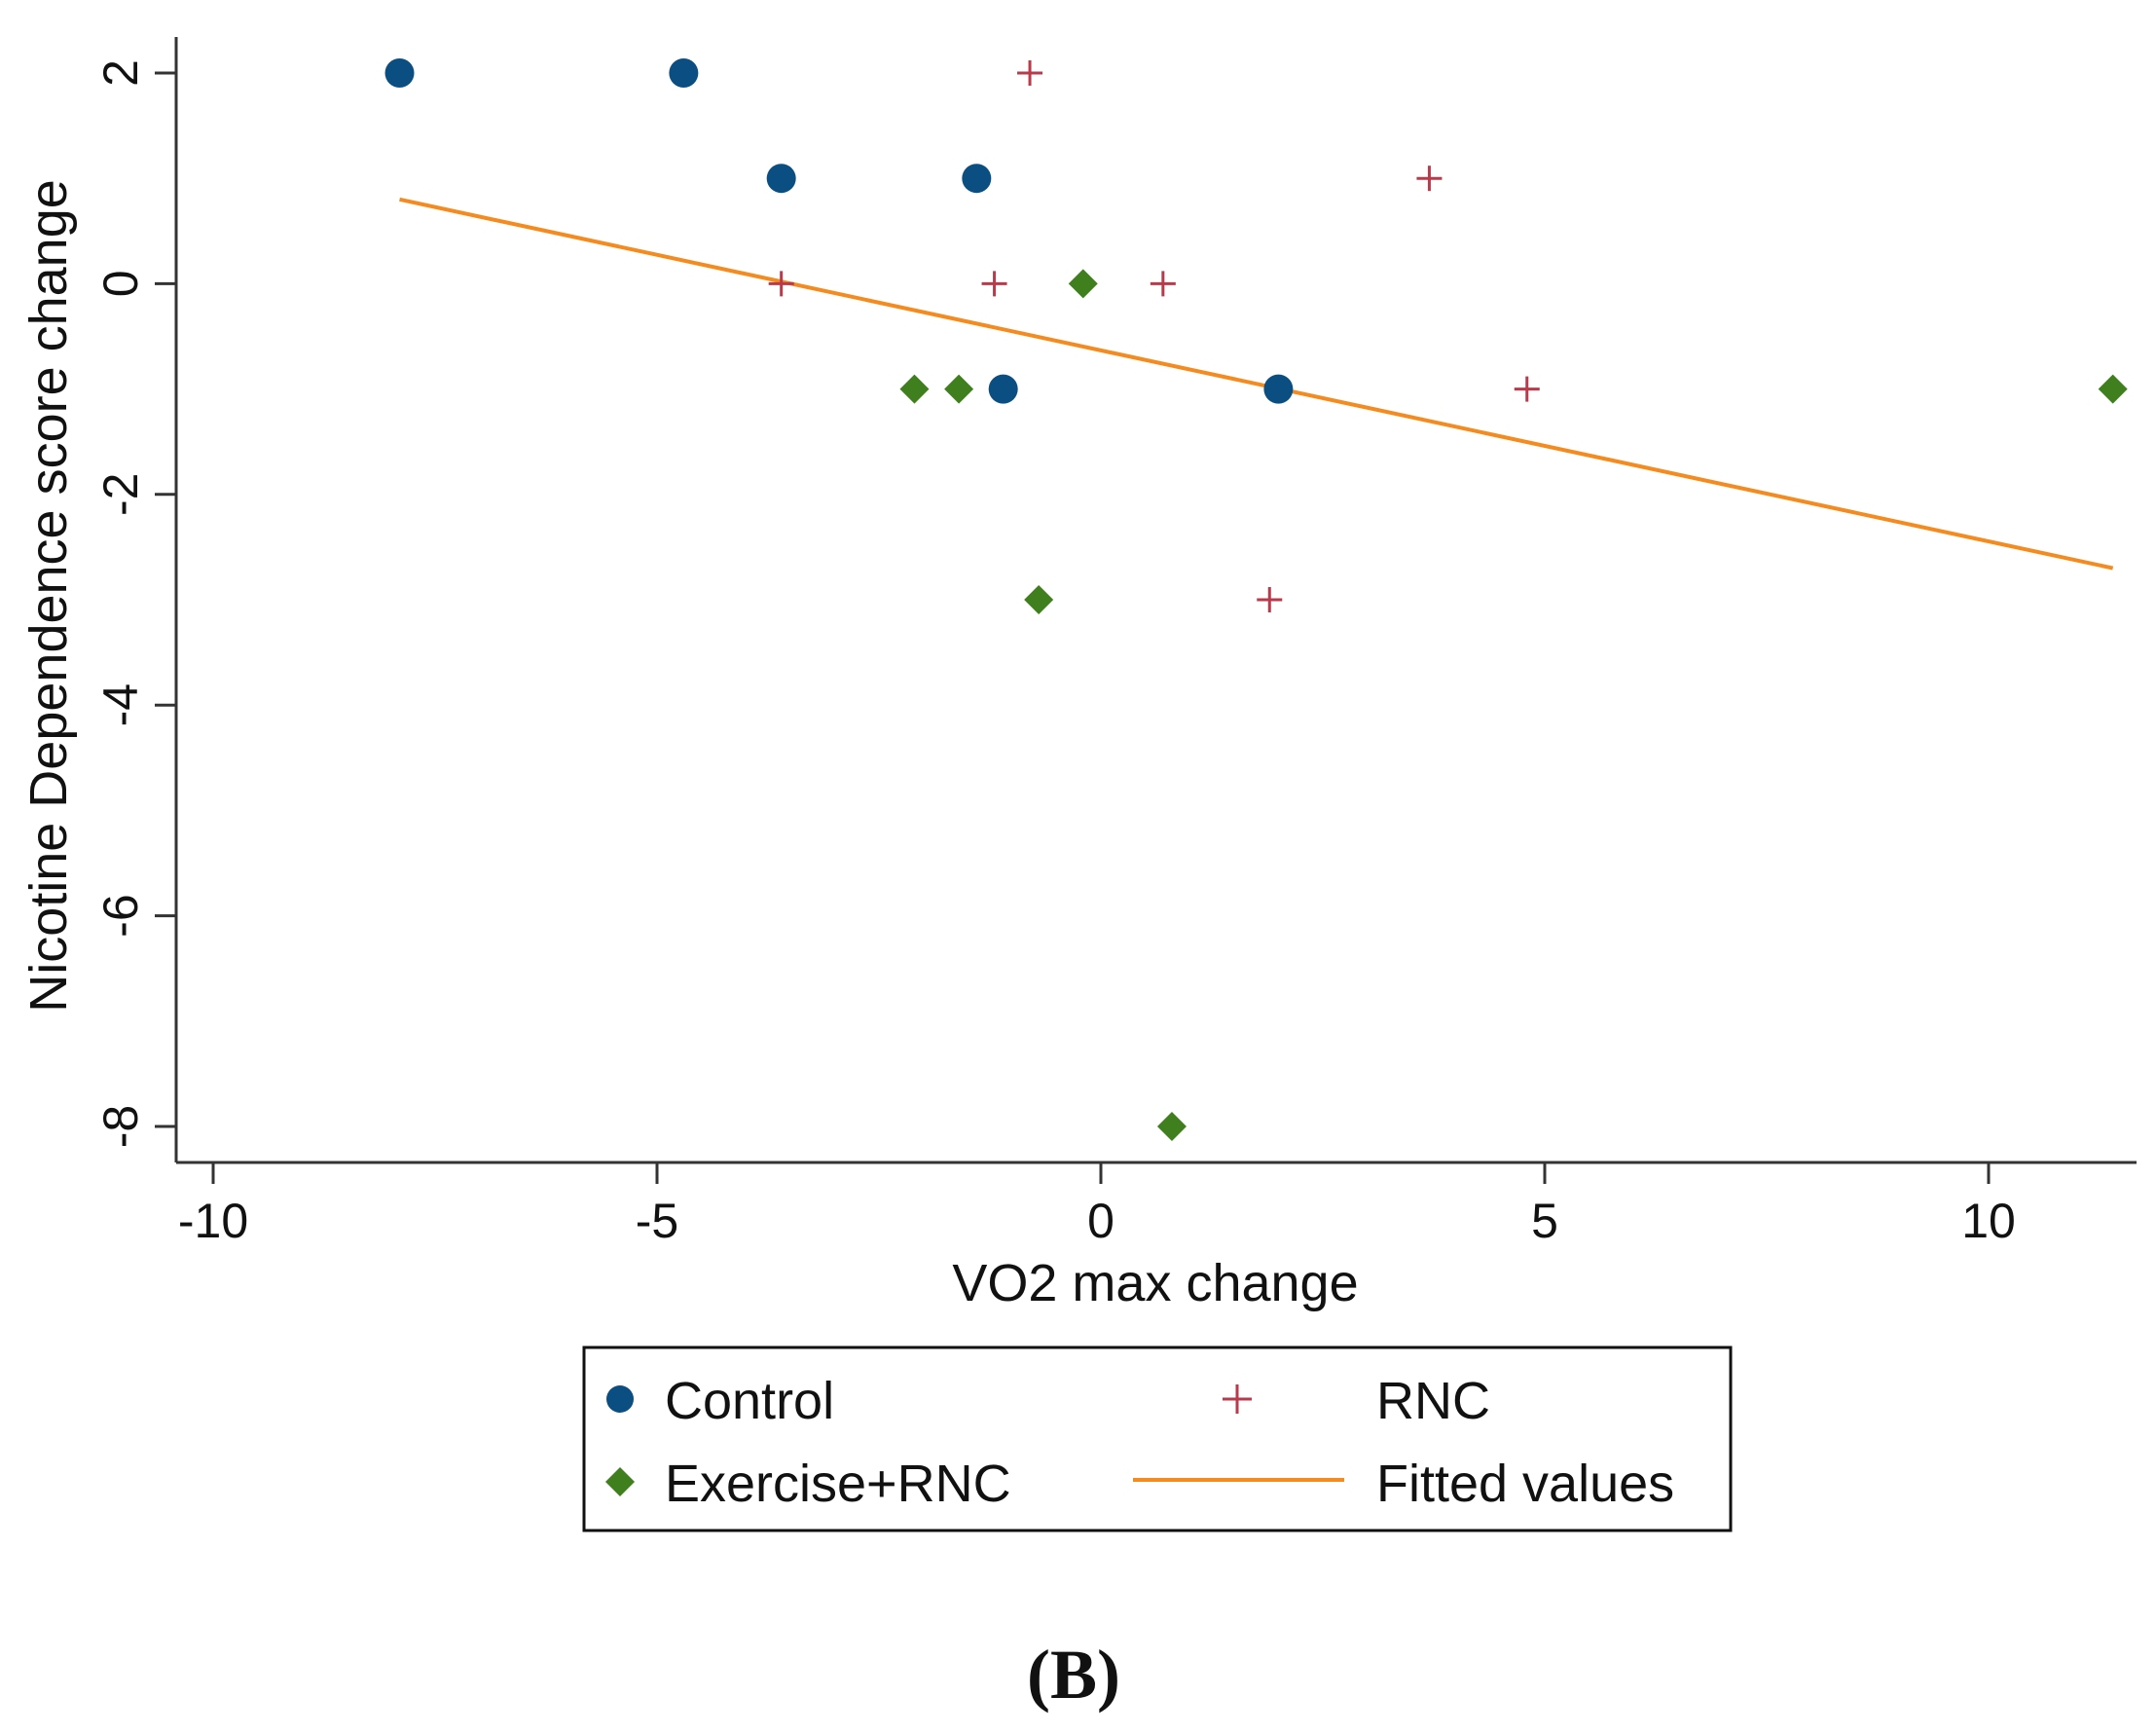 Image resolution: width=2156 pixels, height=1733 pixels. Describe the element at coordinates (1155, 1283) in the screenshot. I see `x-axis-title: VO2 max change` at that location.